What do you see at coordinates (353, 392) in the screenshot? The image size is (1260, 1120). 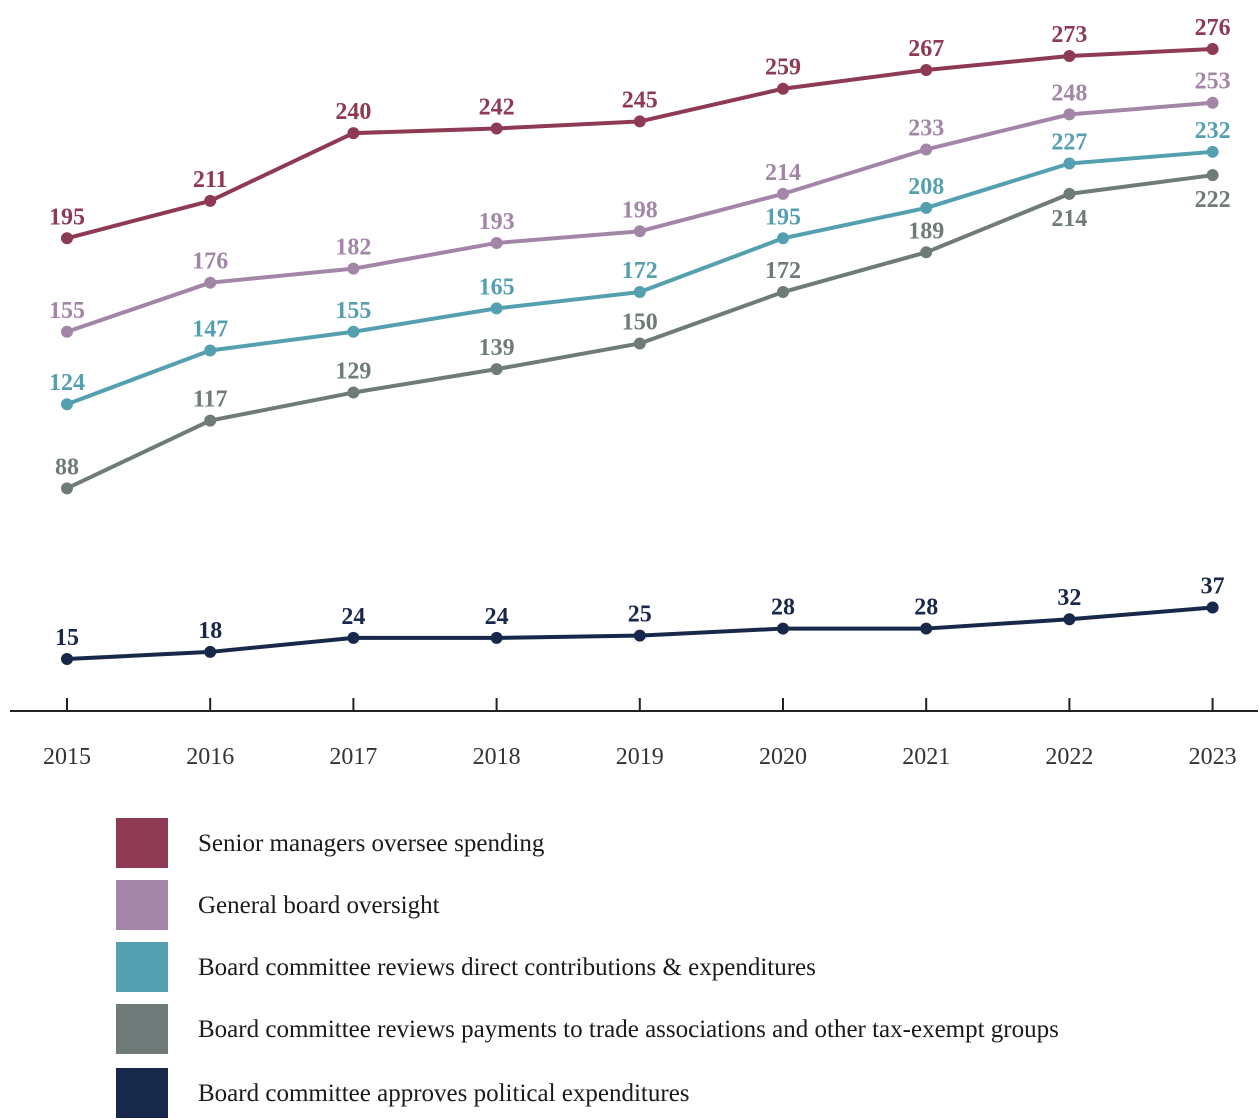 I see `data-point-3-2017` at bounding box center [353, 392].